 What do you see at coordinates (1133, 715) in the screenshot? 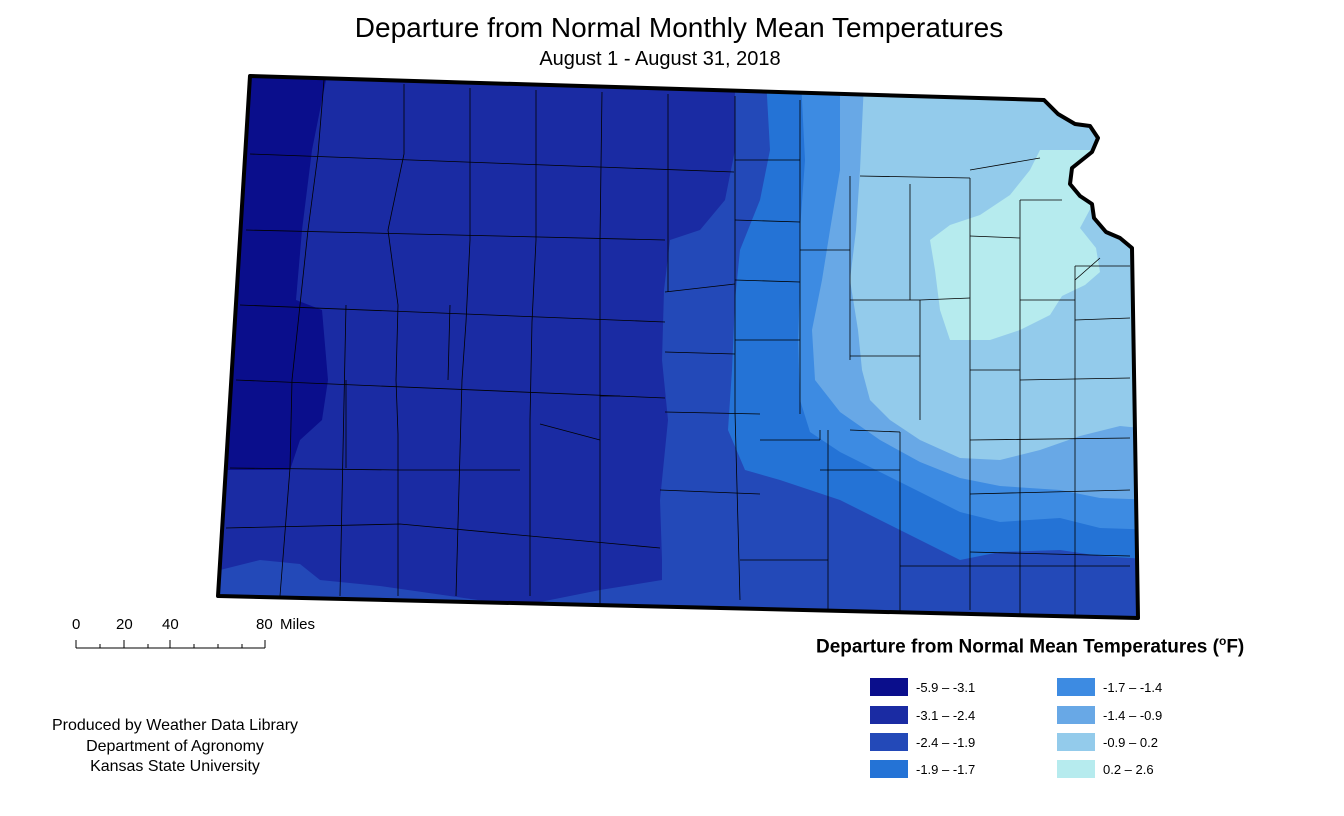
I see `legend-label: -1.4 – -0.9` at bounding box center [1133, 715].